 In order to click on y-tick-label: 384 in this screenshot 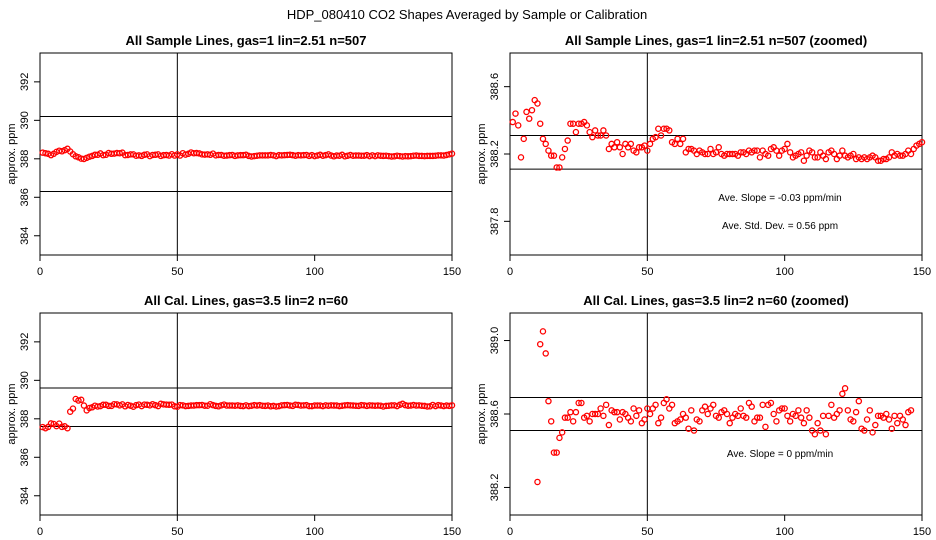, I will do `click(25, 496)`.